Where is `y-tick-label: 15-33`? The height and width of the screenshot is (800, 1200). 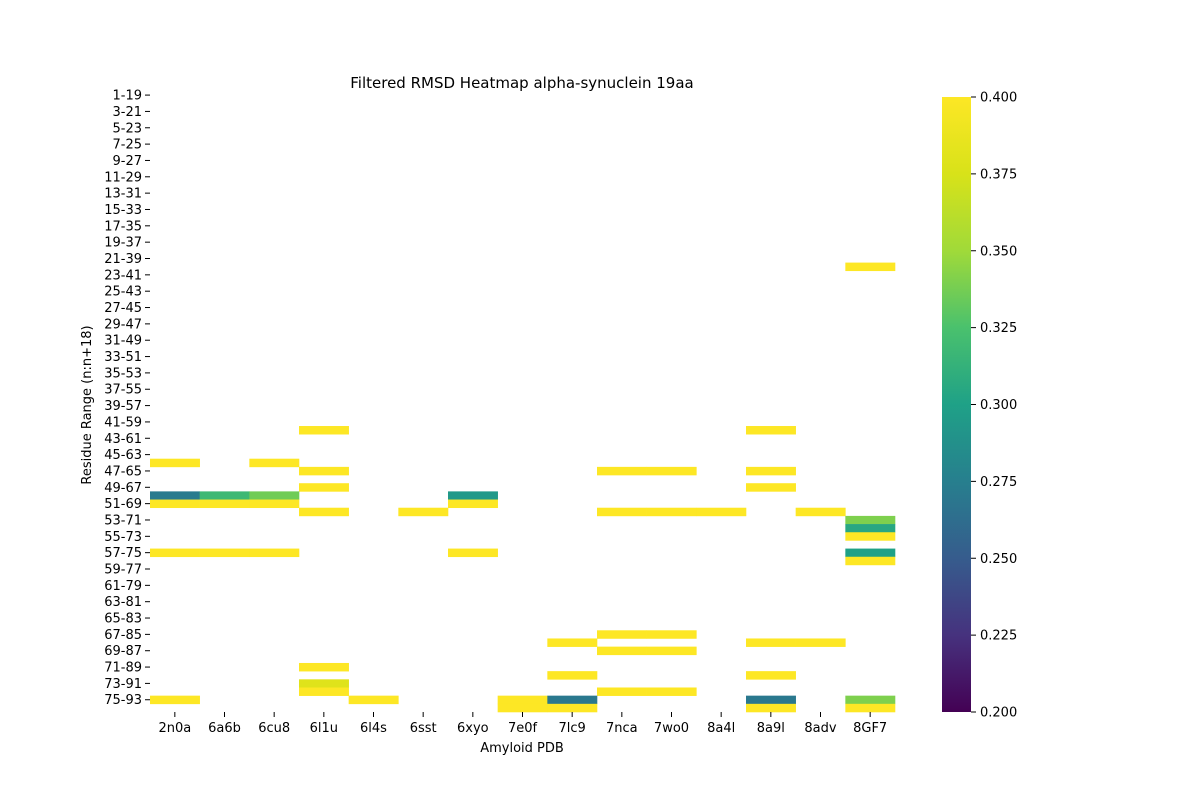
y-tick-label: 15-33 is located at coordinates (123, 210).